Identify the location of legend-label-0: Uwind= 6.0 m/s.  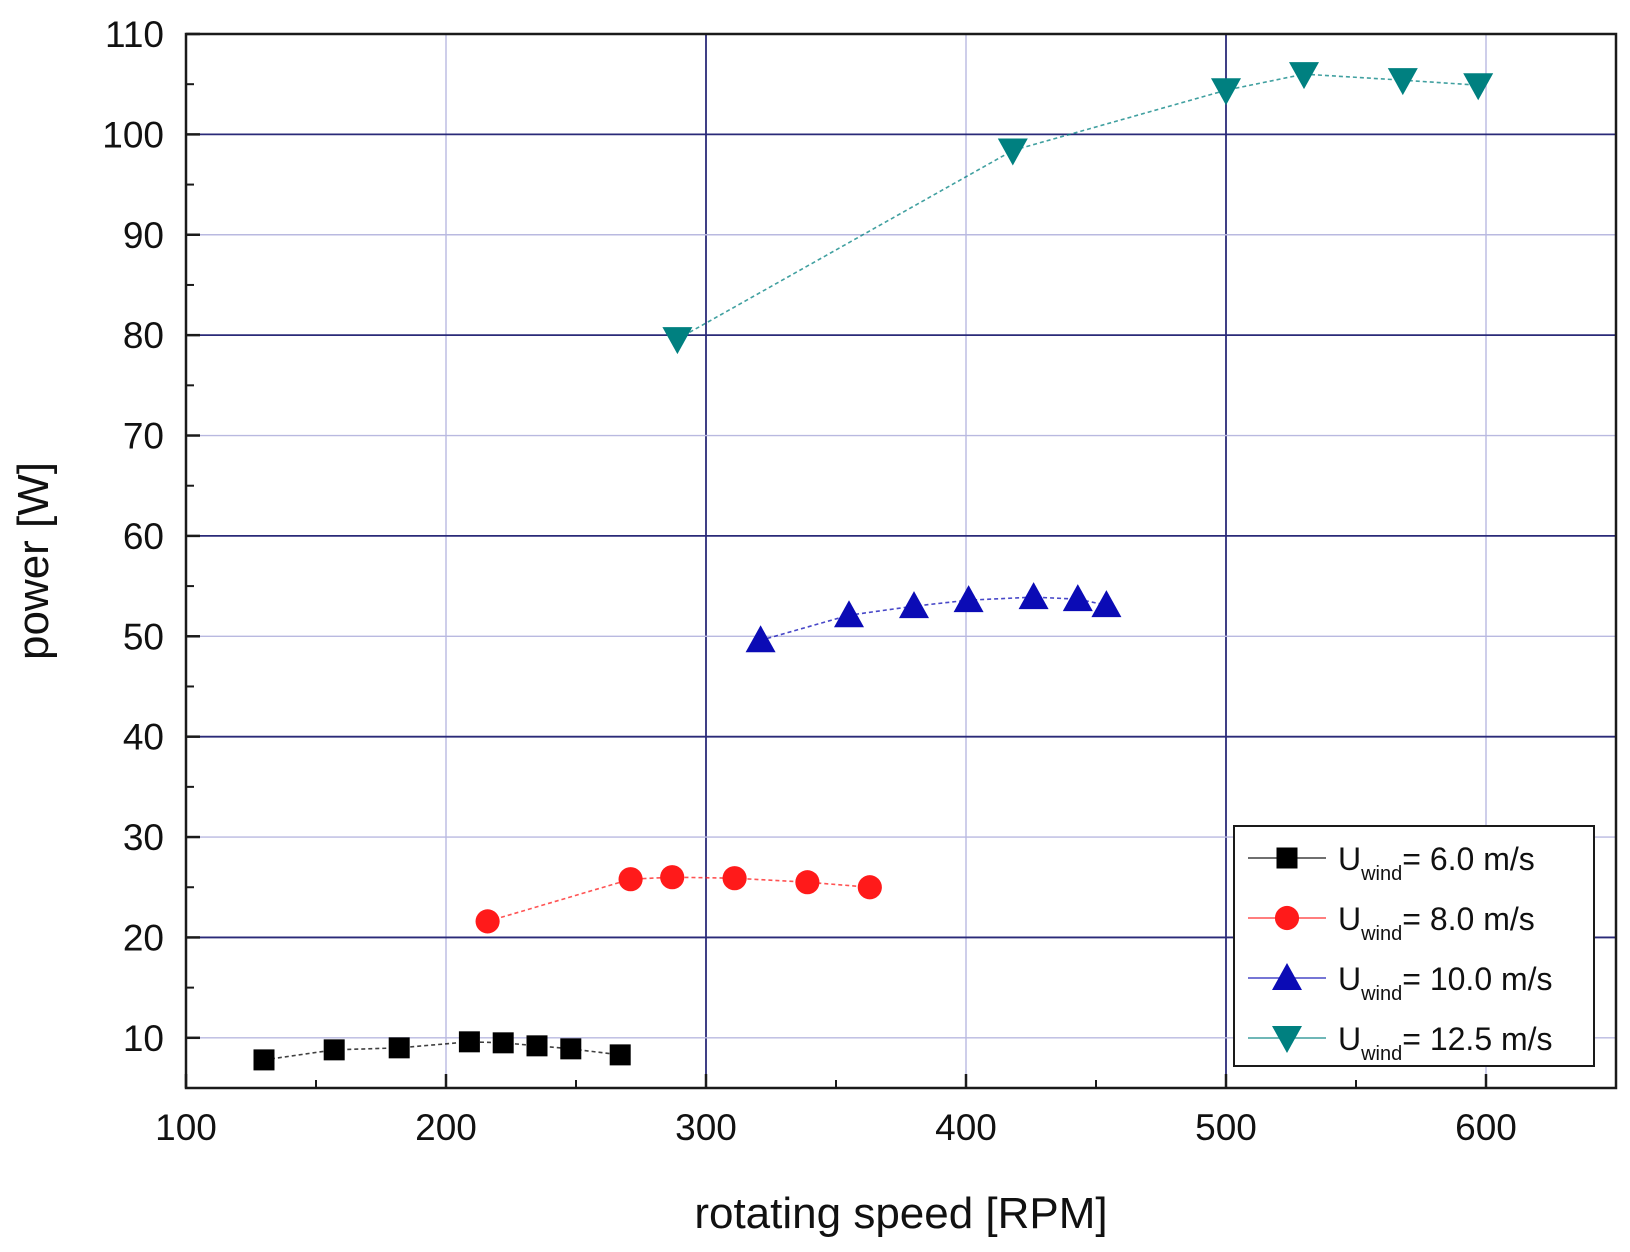
(1436, 863).